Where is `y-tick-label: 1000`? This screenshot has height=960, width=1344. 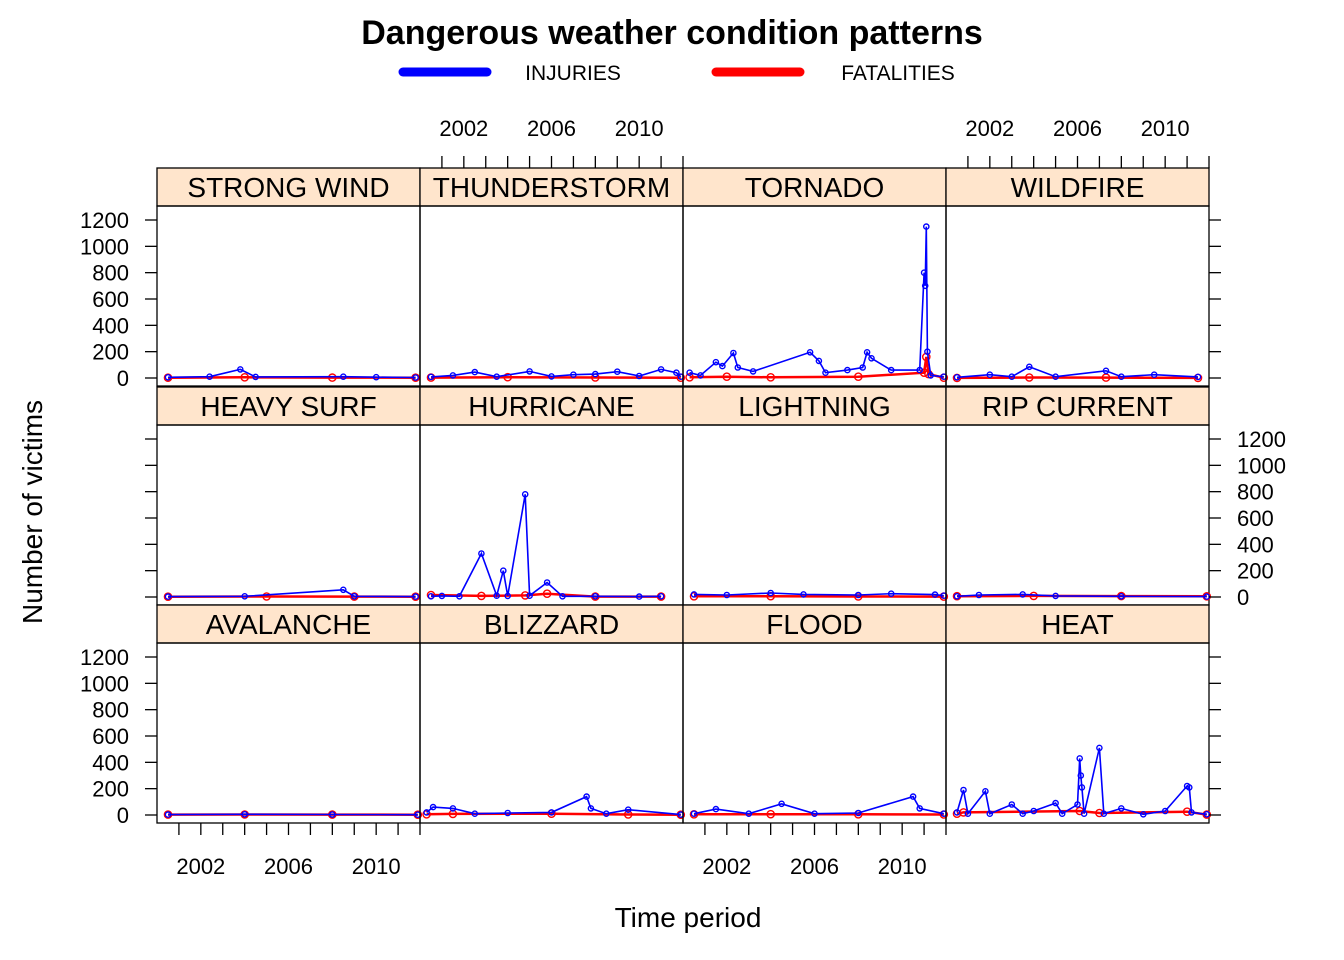 y-tick-label: 1000 is located at coordinates (104, 246).